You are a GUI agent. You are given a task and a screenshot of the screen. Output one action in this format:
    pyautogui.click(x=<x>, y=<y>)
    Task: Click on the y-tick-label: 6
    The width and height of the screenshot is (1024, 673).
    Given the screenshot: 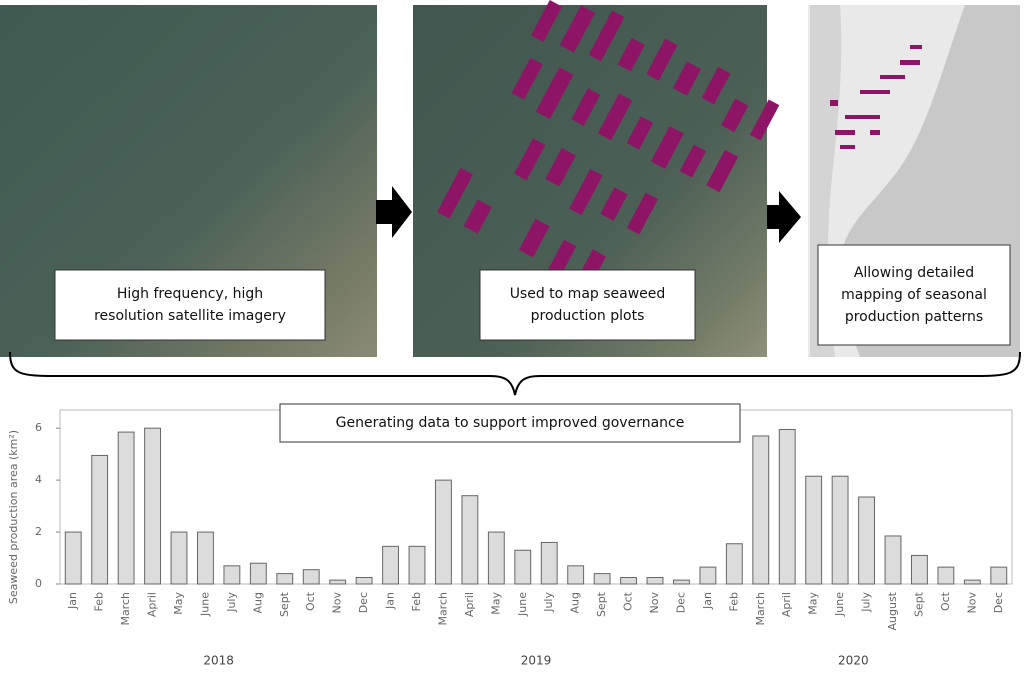 What is the action you would take?
    pyautogui.click(x=38, y=427)
    